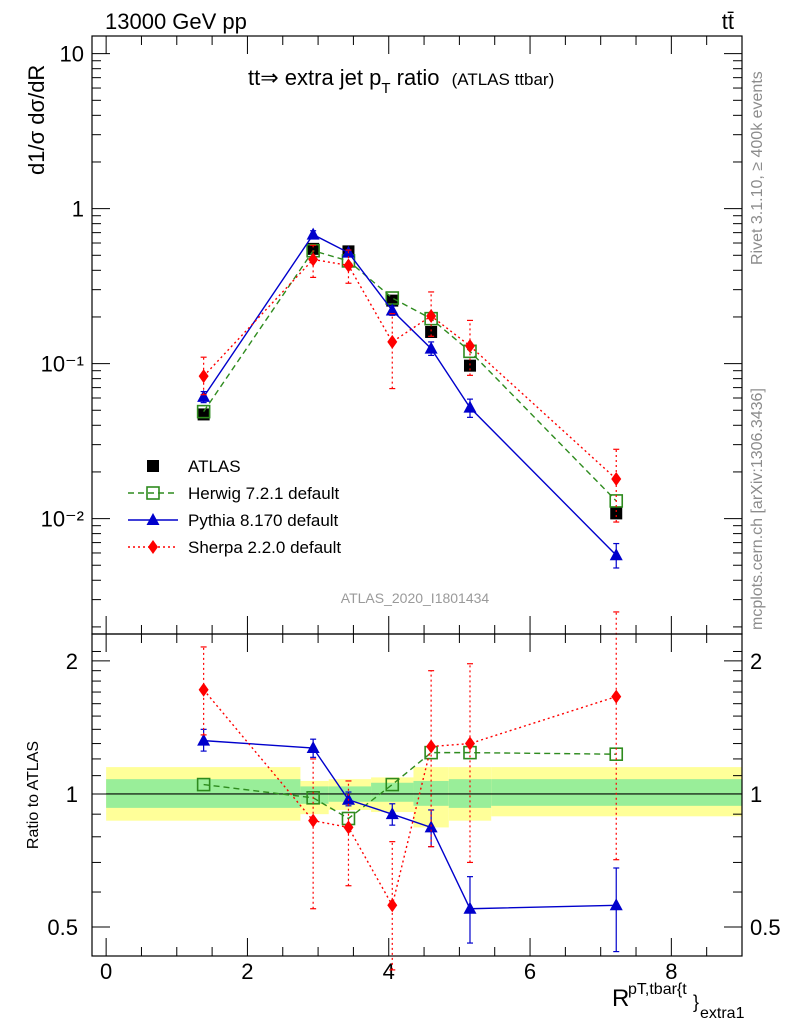 Image resolution: width=786 pixels, height=1024 pixels. Describe the element at coordinates (757, 509) in the screenshot. I see `mcplots-side-label: mcplots.cern.ch [arXiv:1306.3436]` at that location.